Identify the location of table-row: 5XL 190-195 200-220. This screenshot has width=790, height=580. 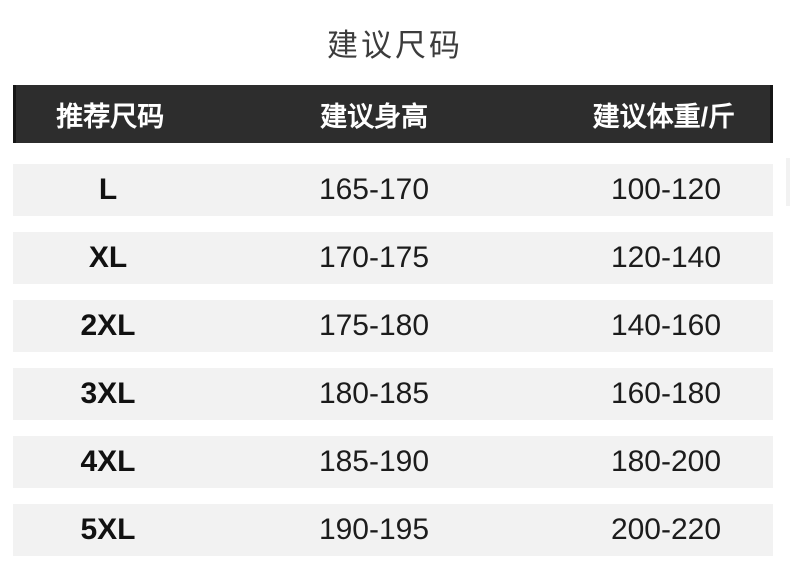
(393, 530).